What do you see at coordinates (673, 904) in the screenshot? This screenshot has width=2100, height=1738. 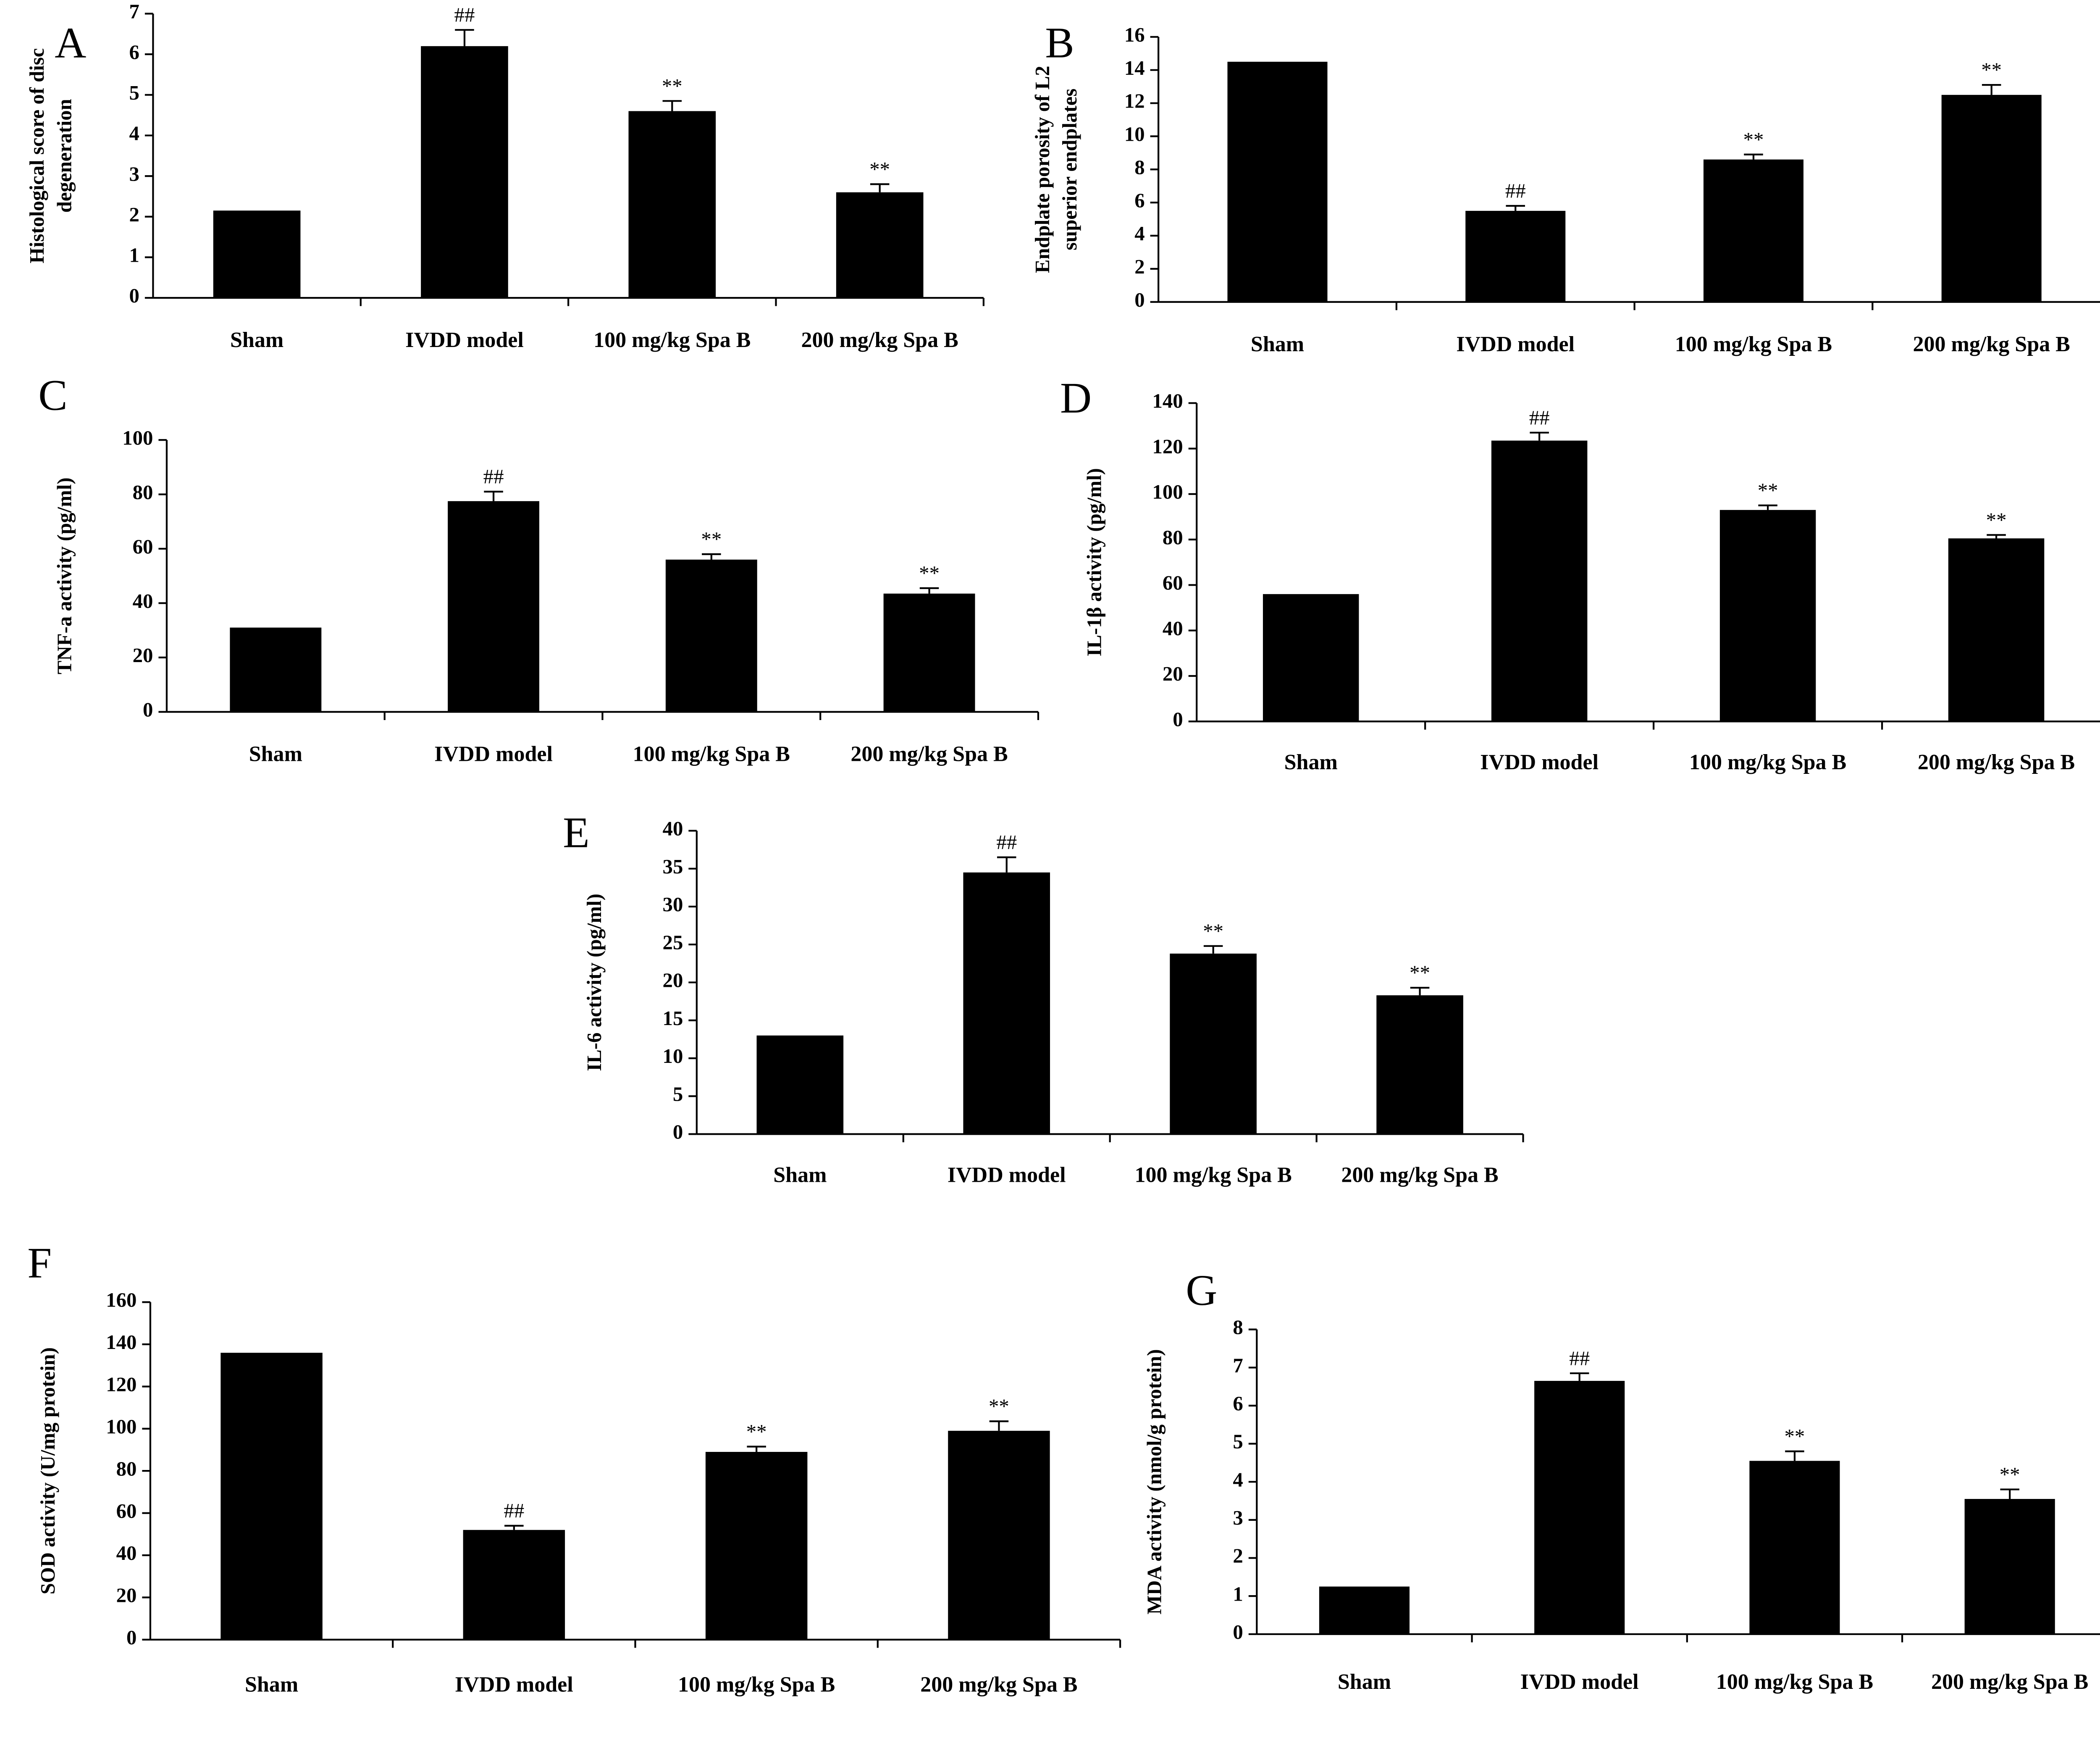 I see `y-tick-label: 30` at bounding box center [673, 904].